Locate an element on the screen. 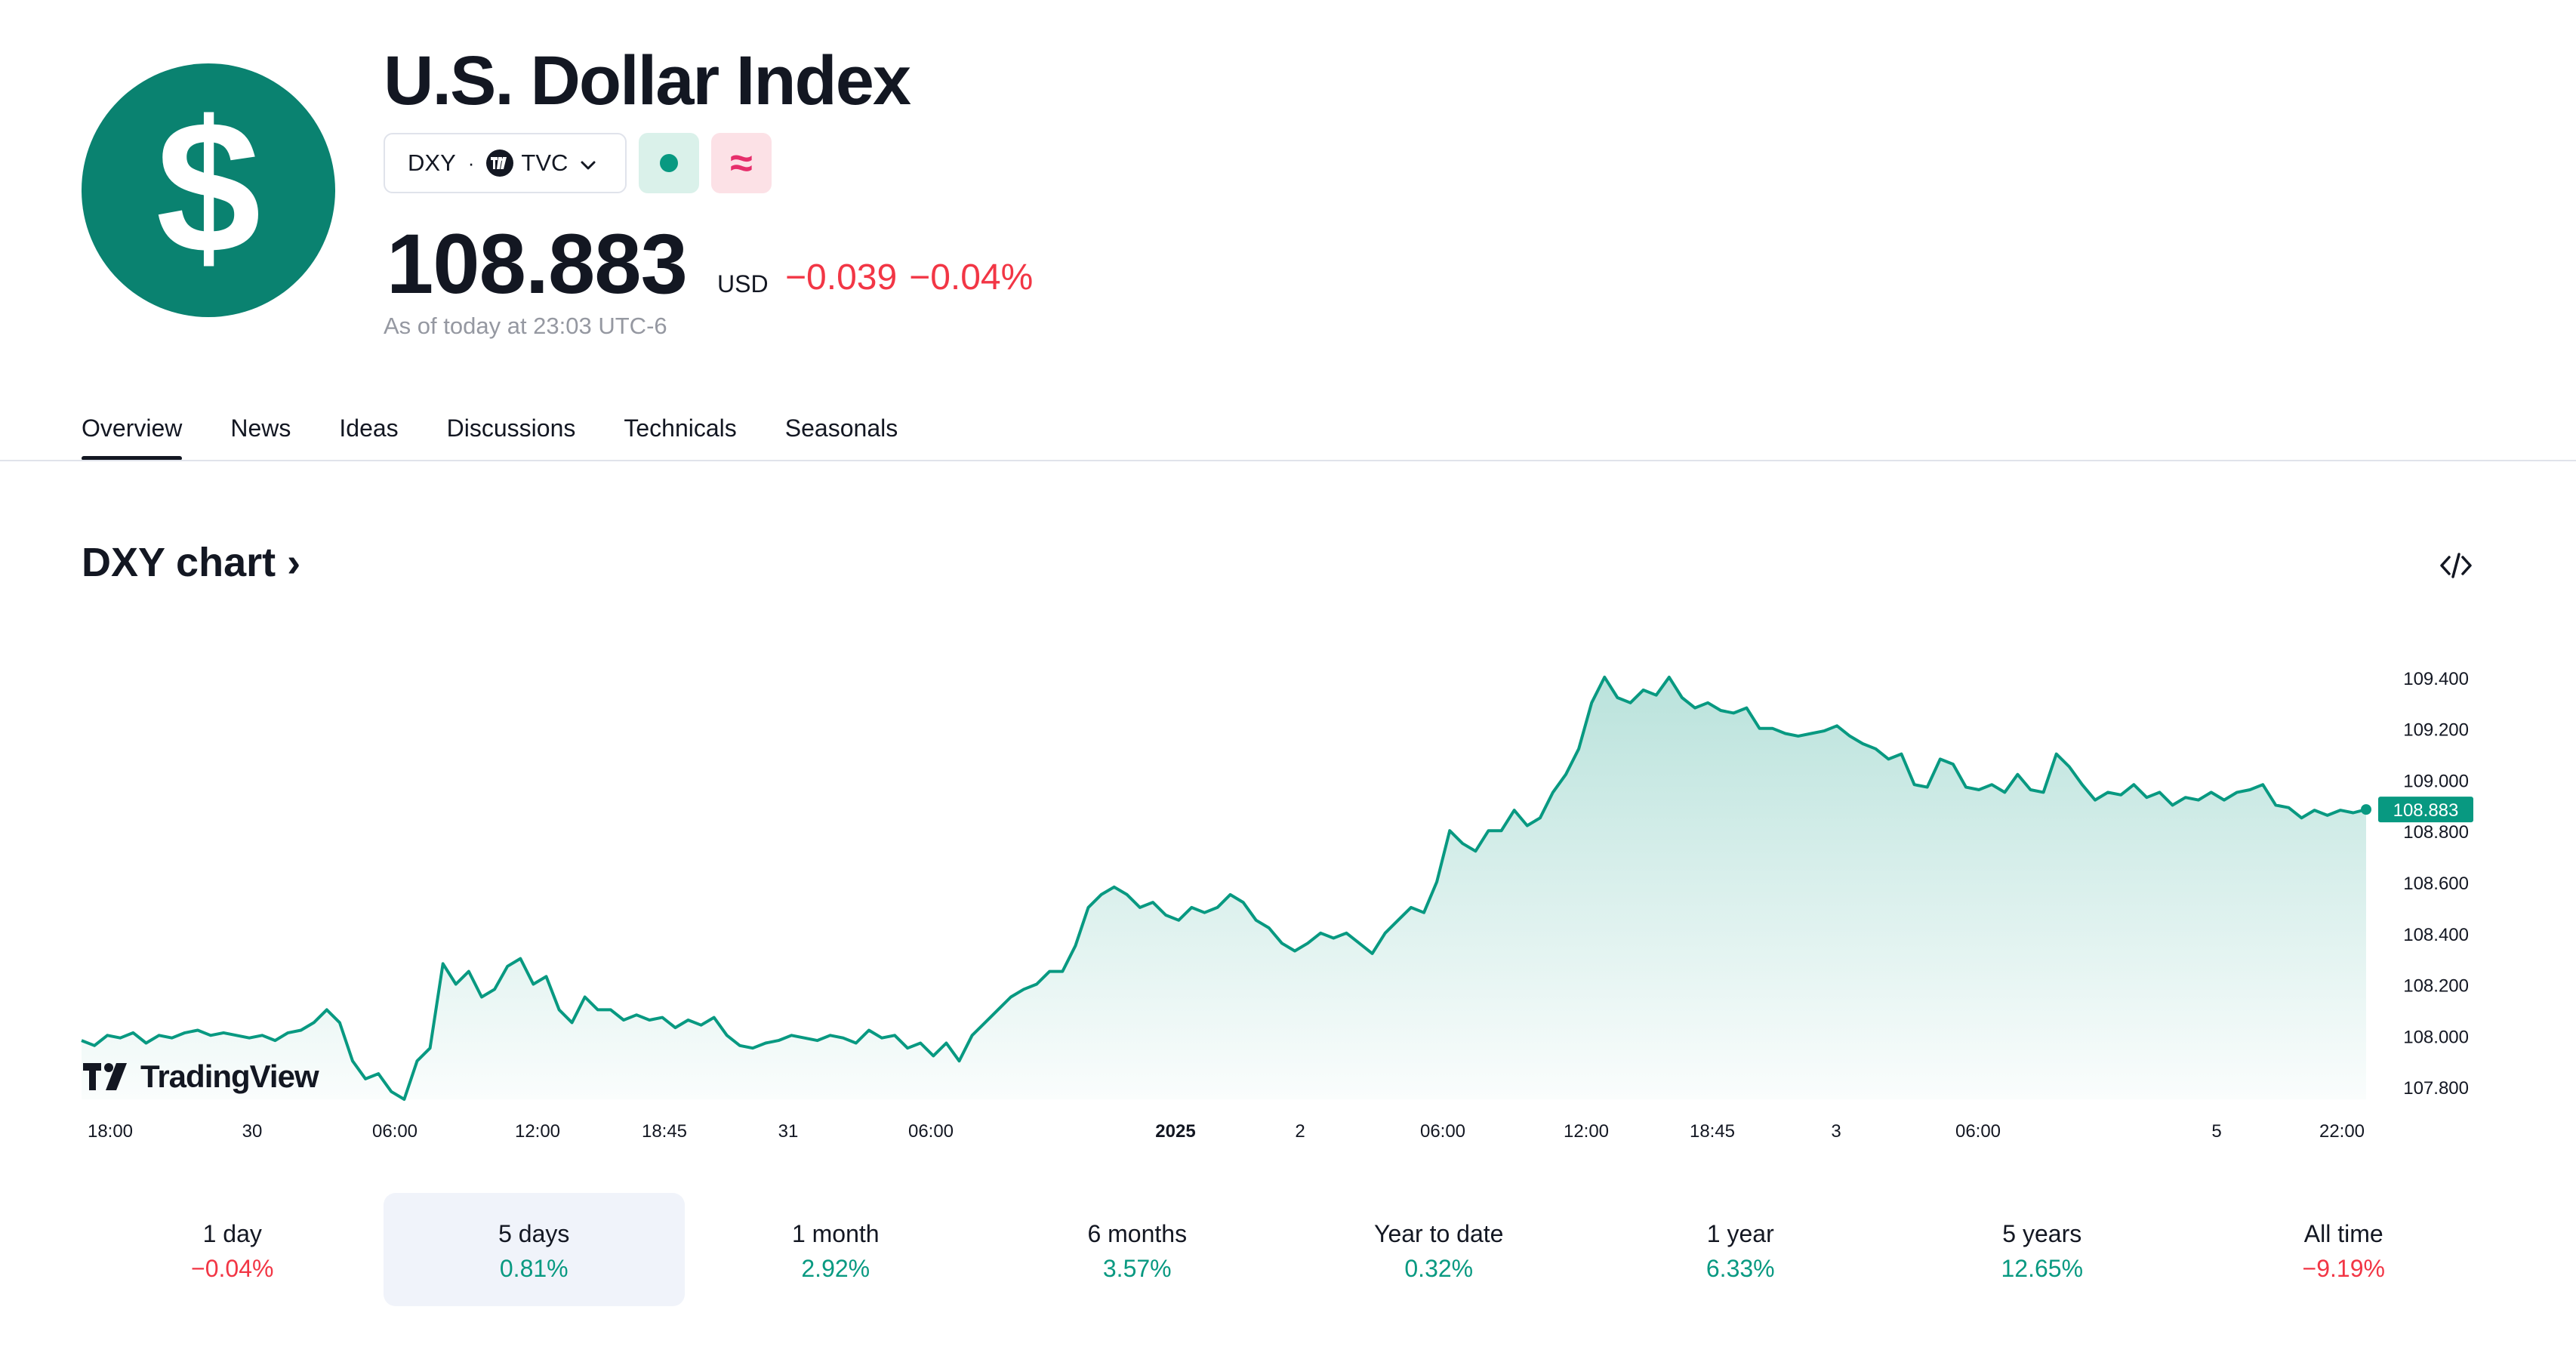  x-tick-label: 2025 is located at coordinates (1175, 1131).